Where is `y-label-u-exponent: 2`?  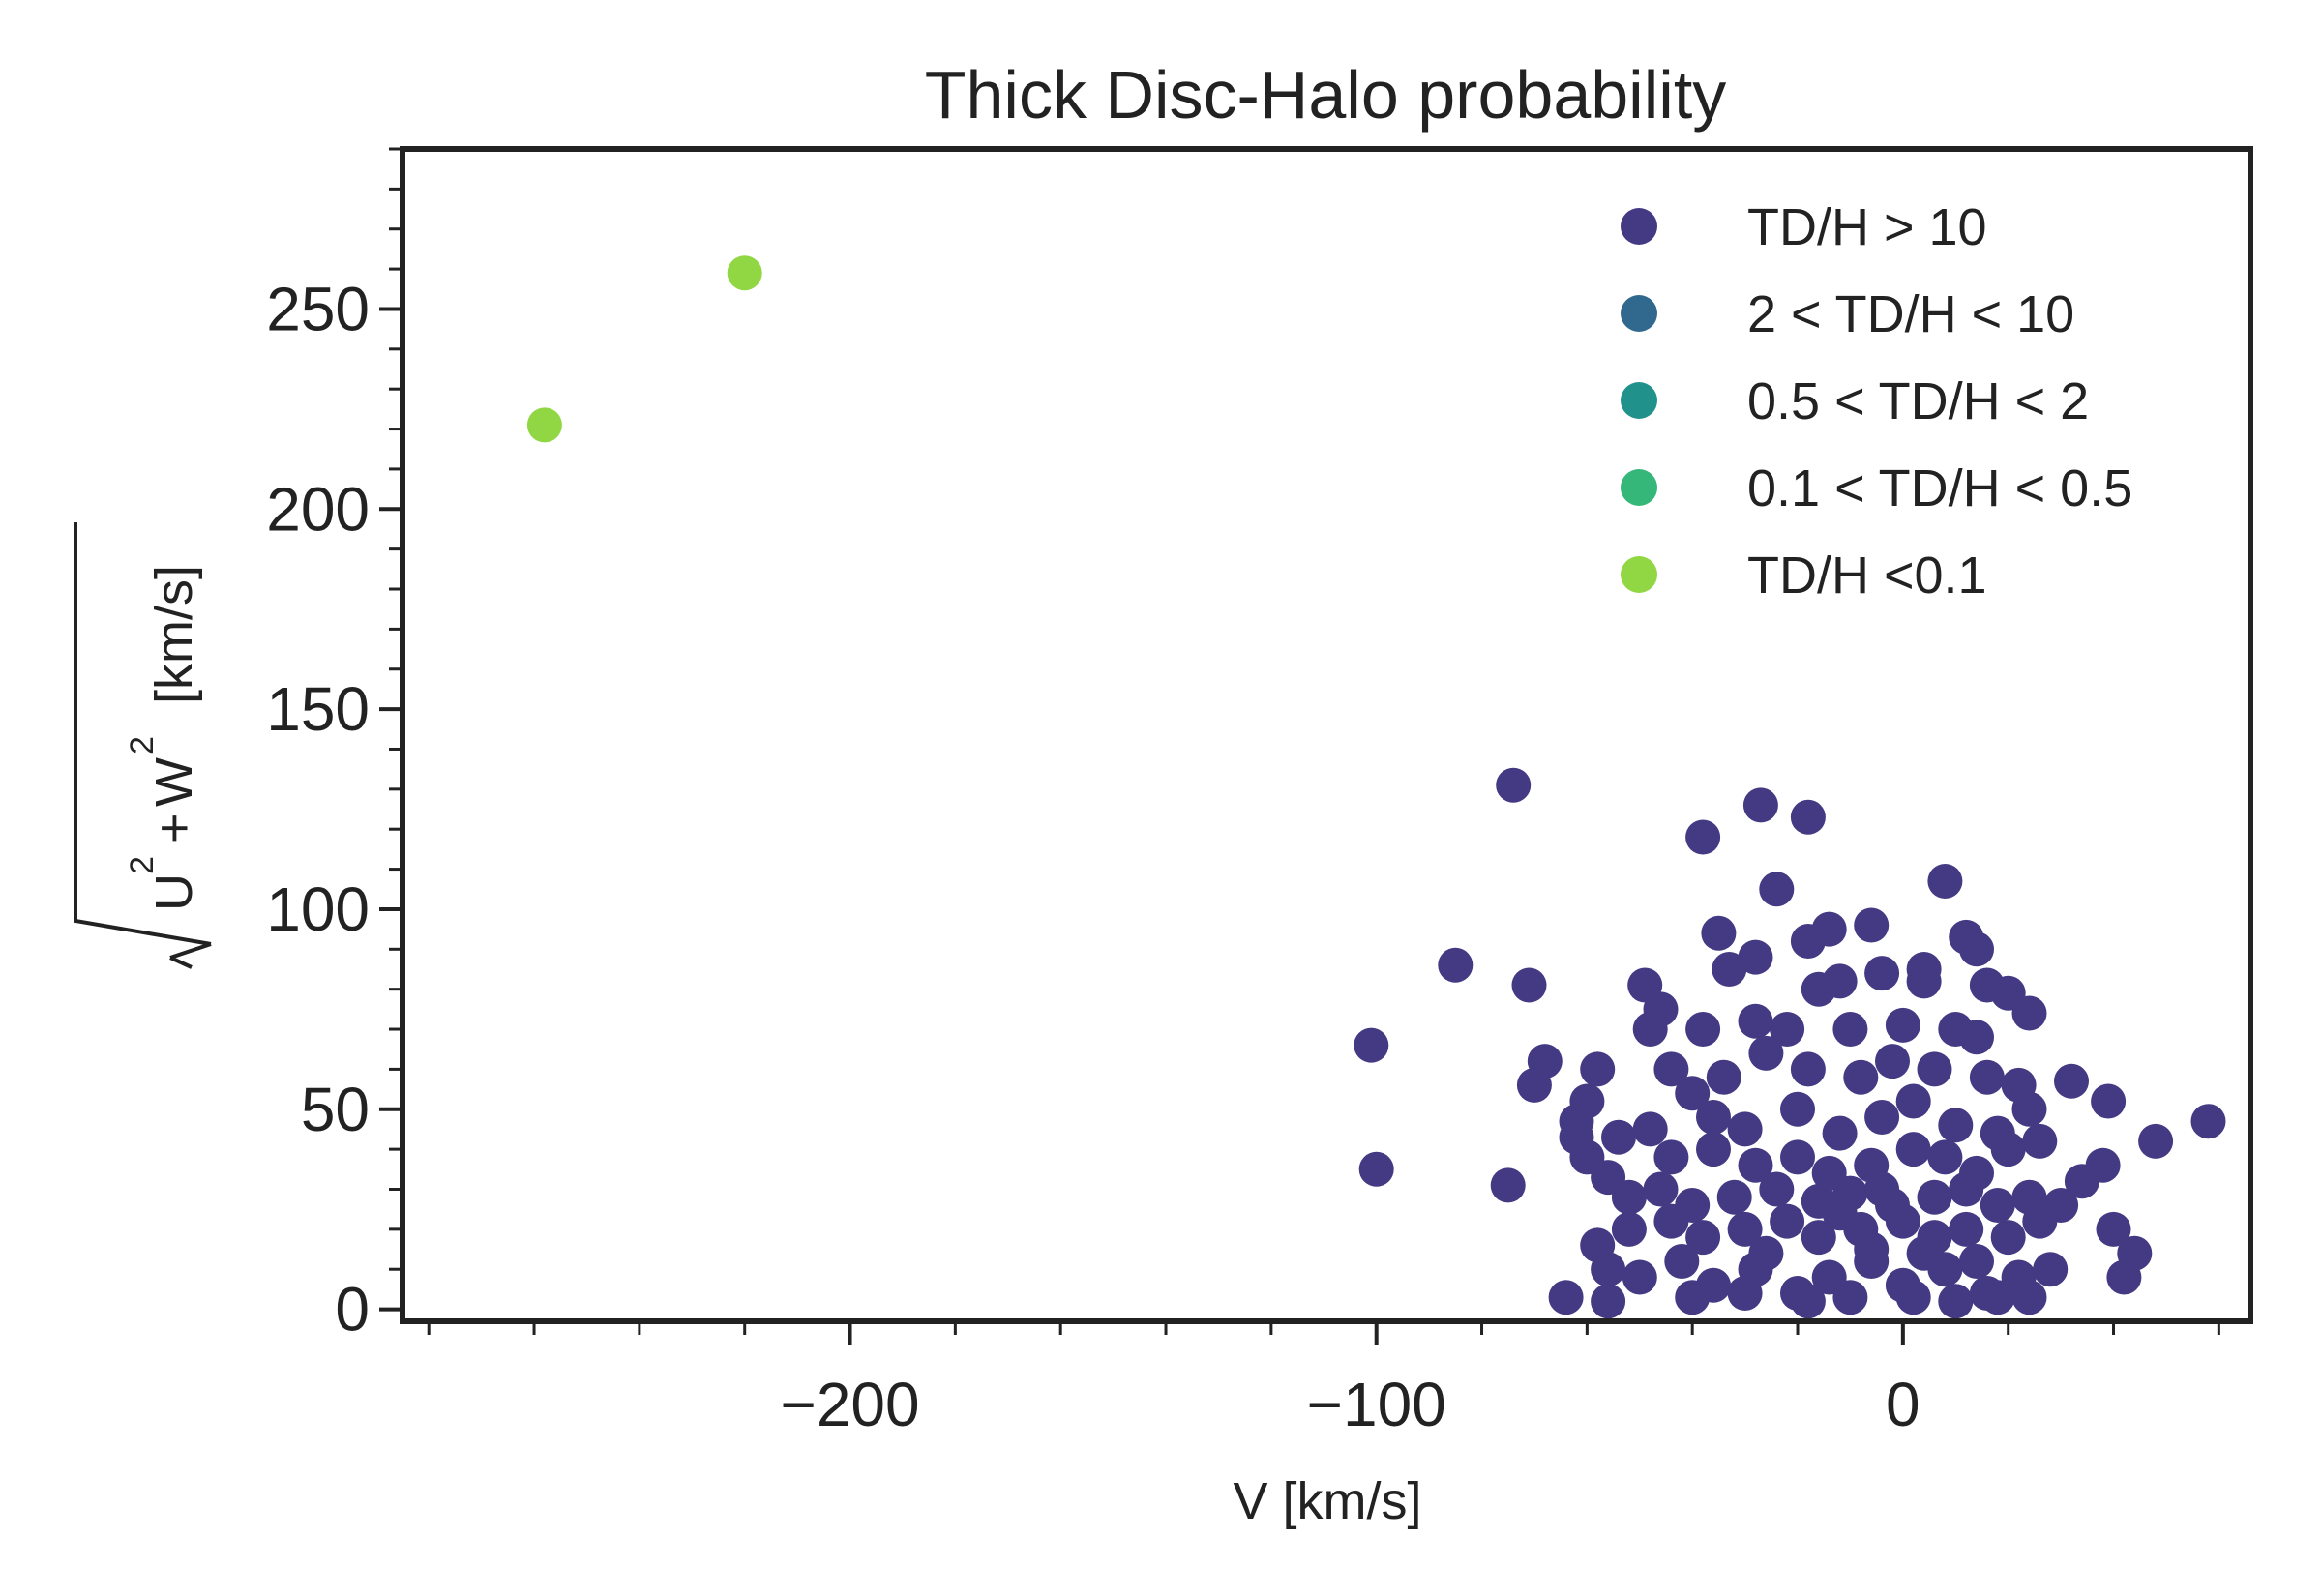
y-label-u-exponent: 2 is located at coordinates (142, 865).